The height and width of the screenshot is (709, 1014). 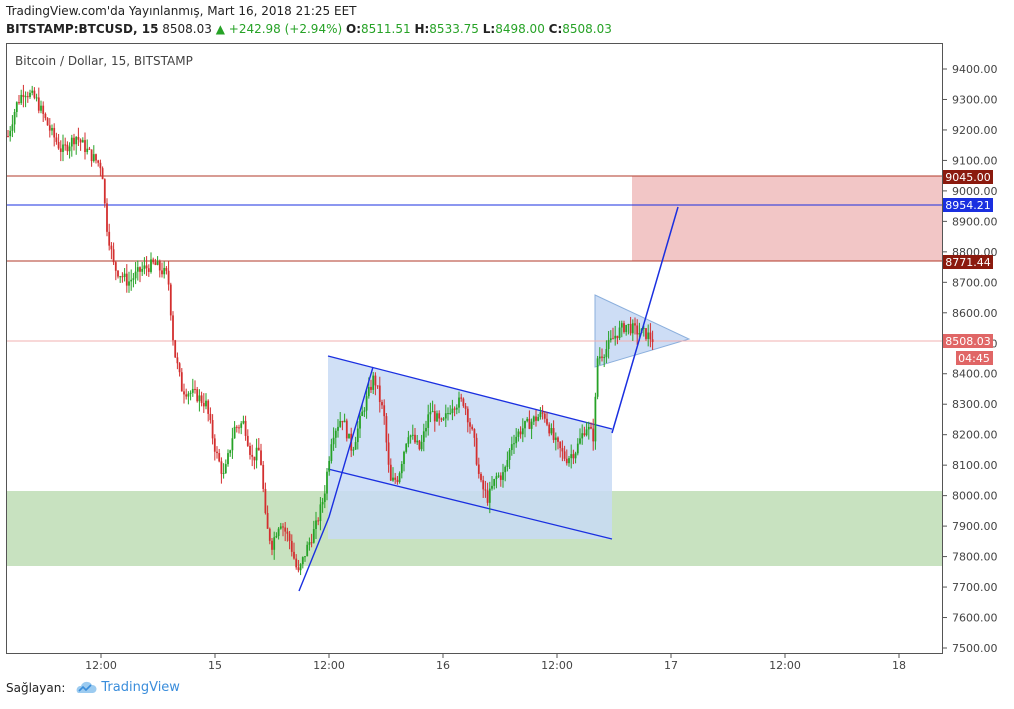 What do you see at coordinates (101, 665) in the screenshot?
I see `x-tick-label: 12:00` at bounding box center [101, 665].